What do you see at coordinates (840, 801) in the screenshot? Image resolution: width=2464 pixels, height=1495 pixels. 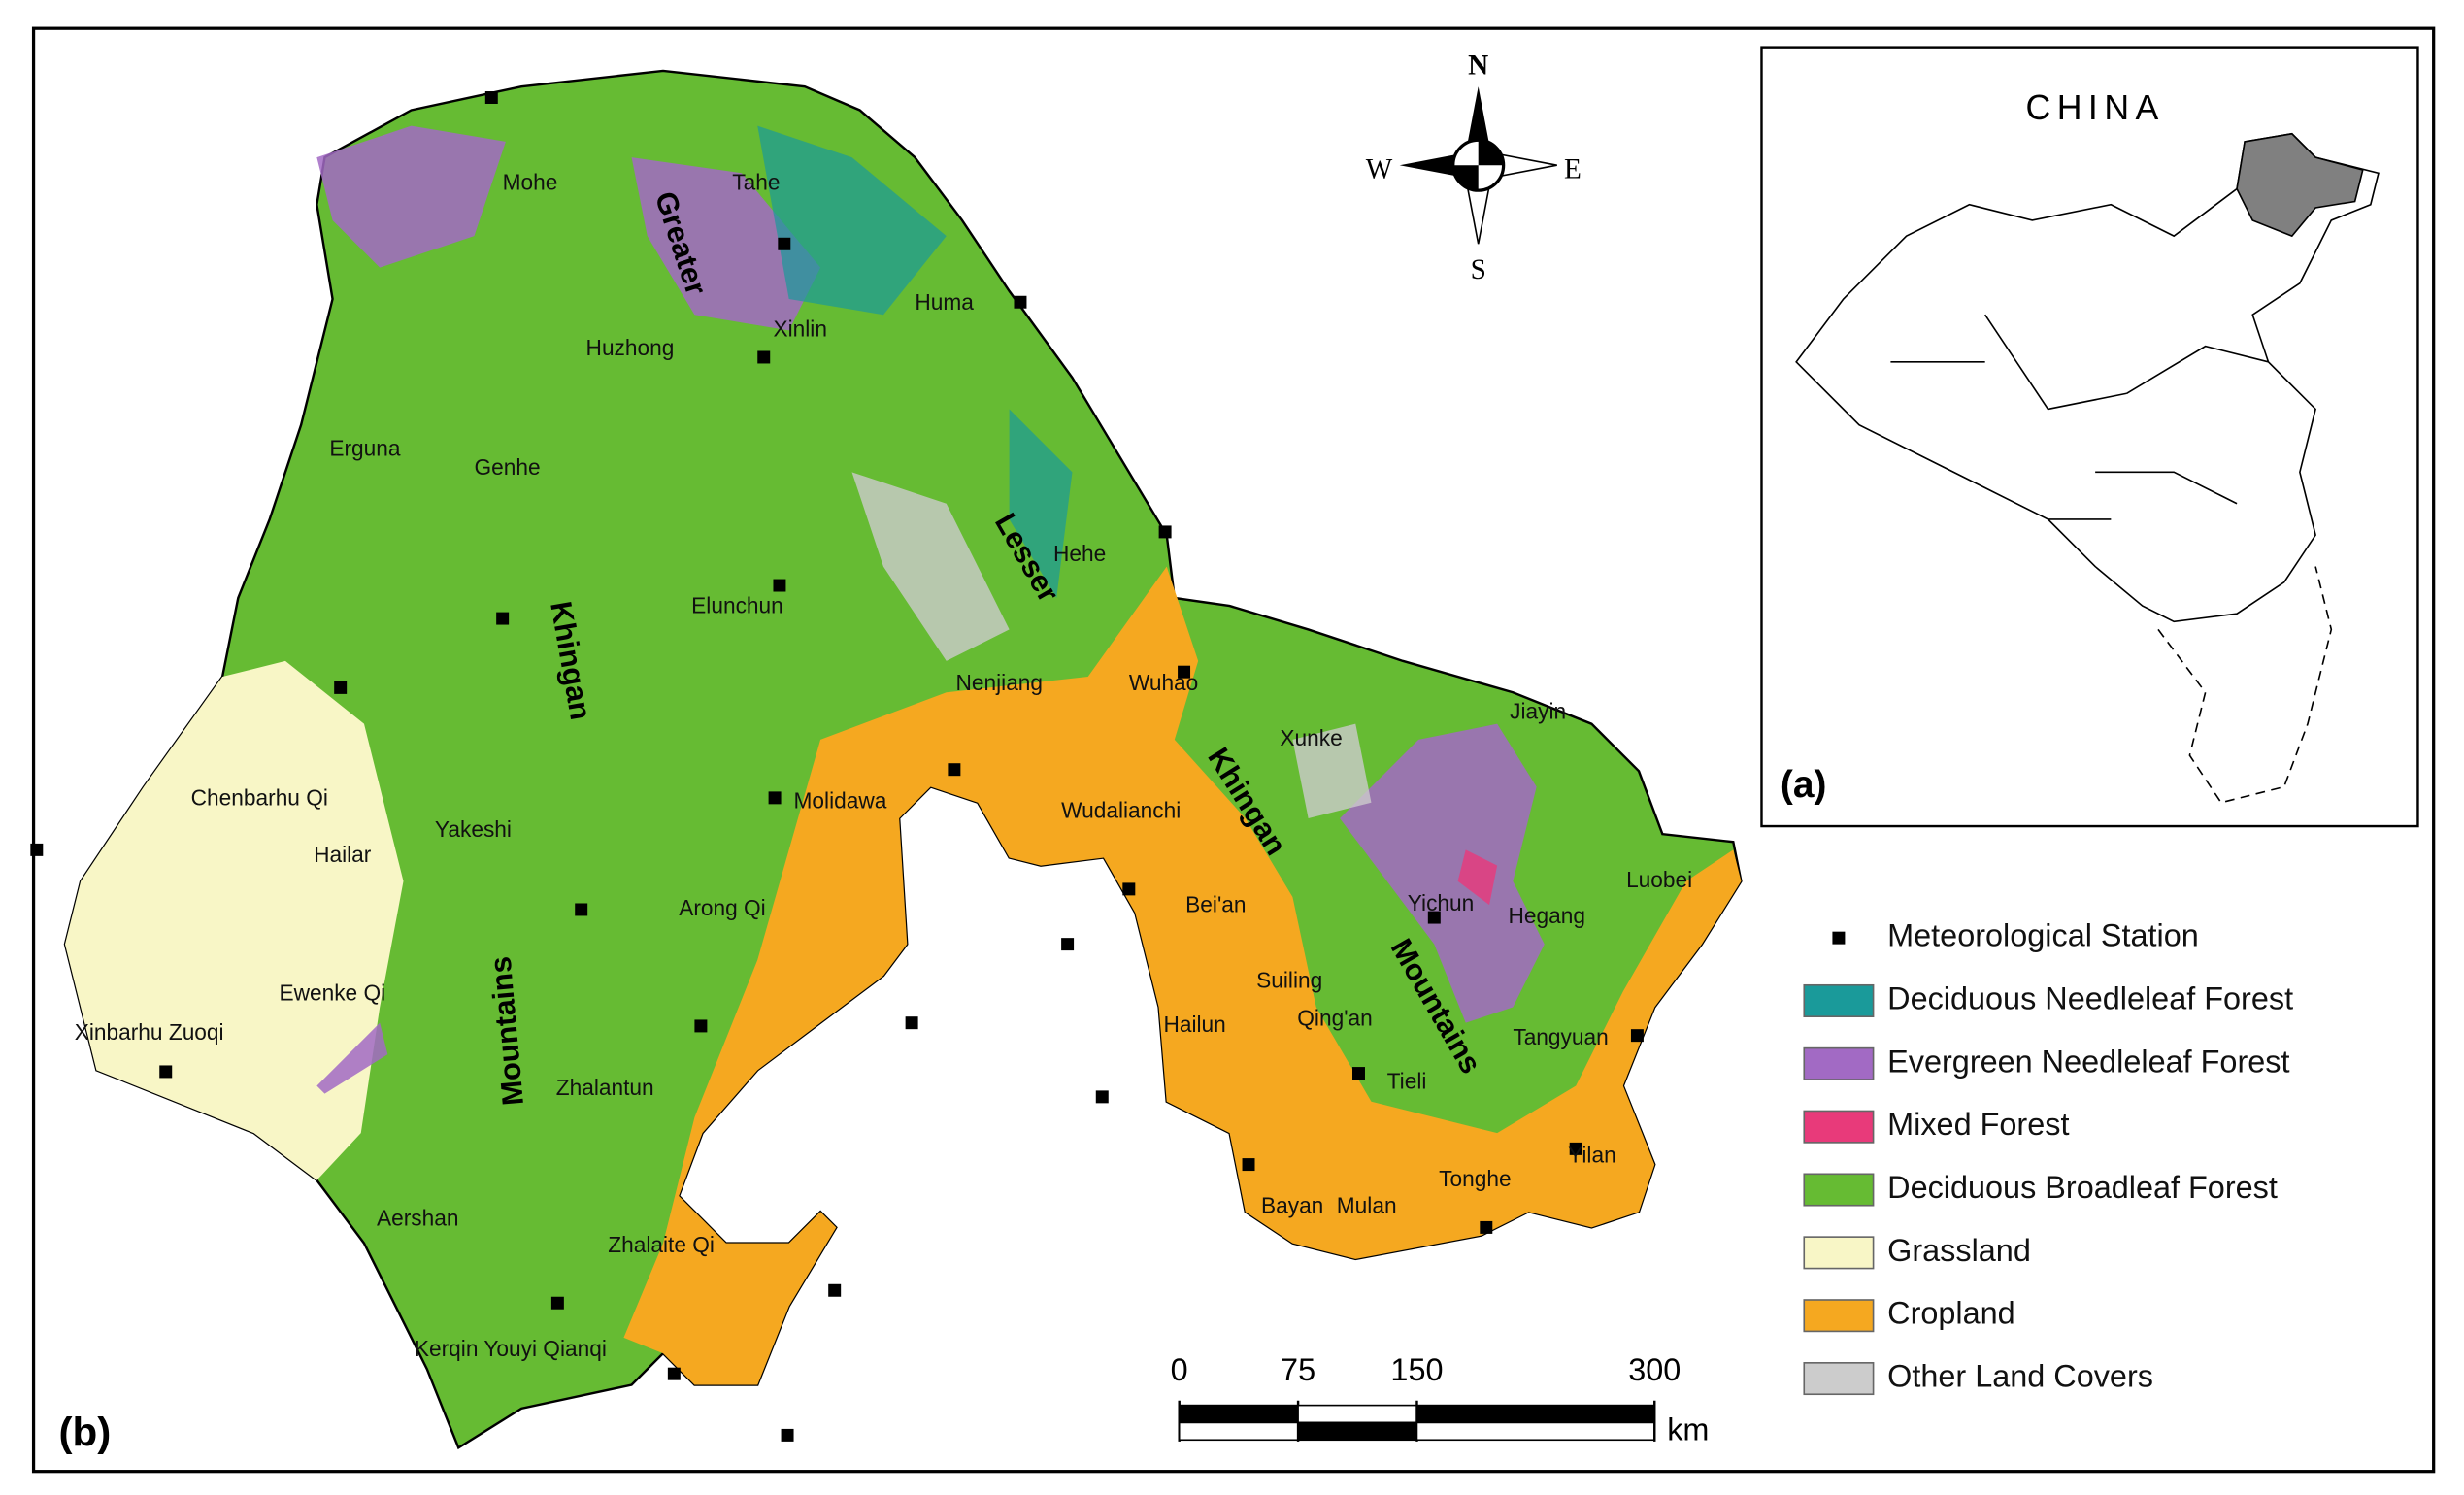 I see `place-label: Molidawa` at bounding box center [840, 801].